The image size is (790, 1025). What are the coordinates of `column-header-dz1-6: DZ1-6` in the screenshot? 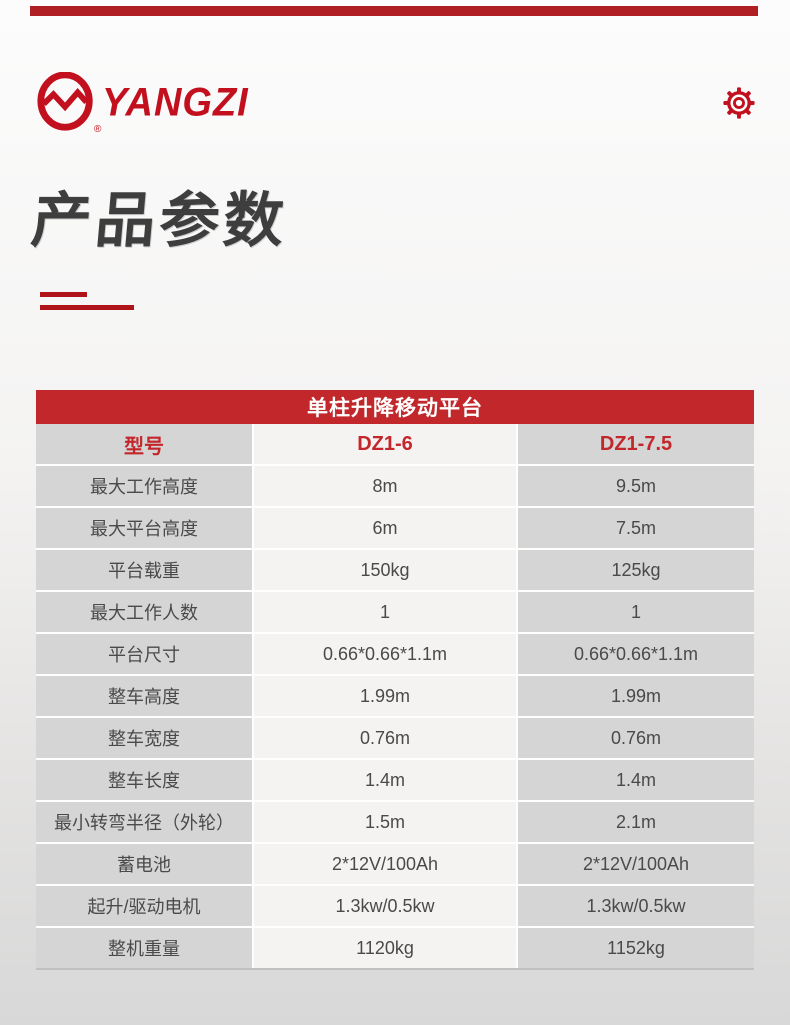 It's located at (385, 444).